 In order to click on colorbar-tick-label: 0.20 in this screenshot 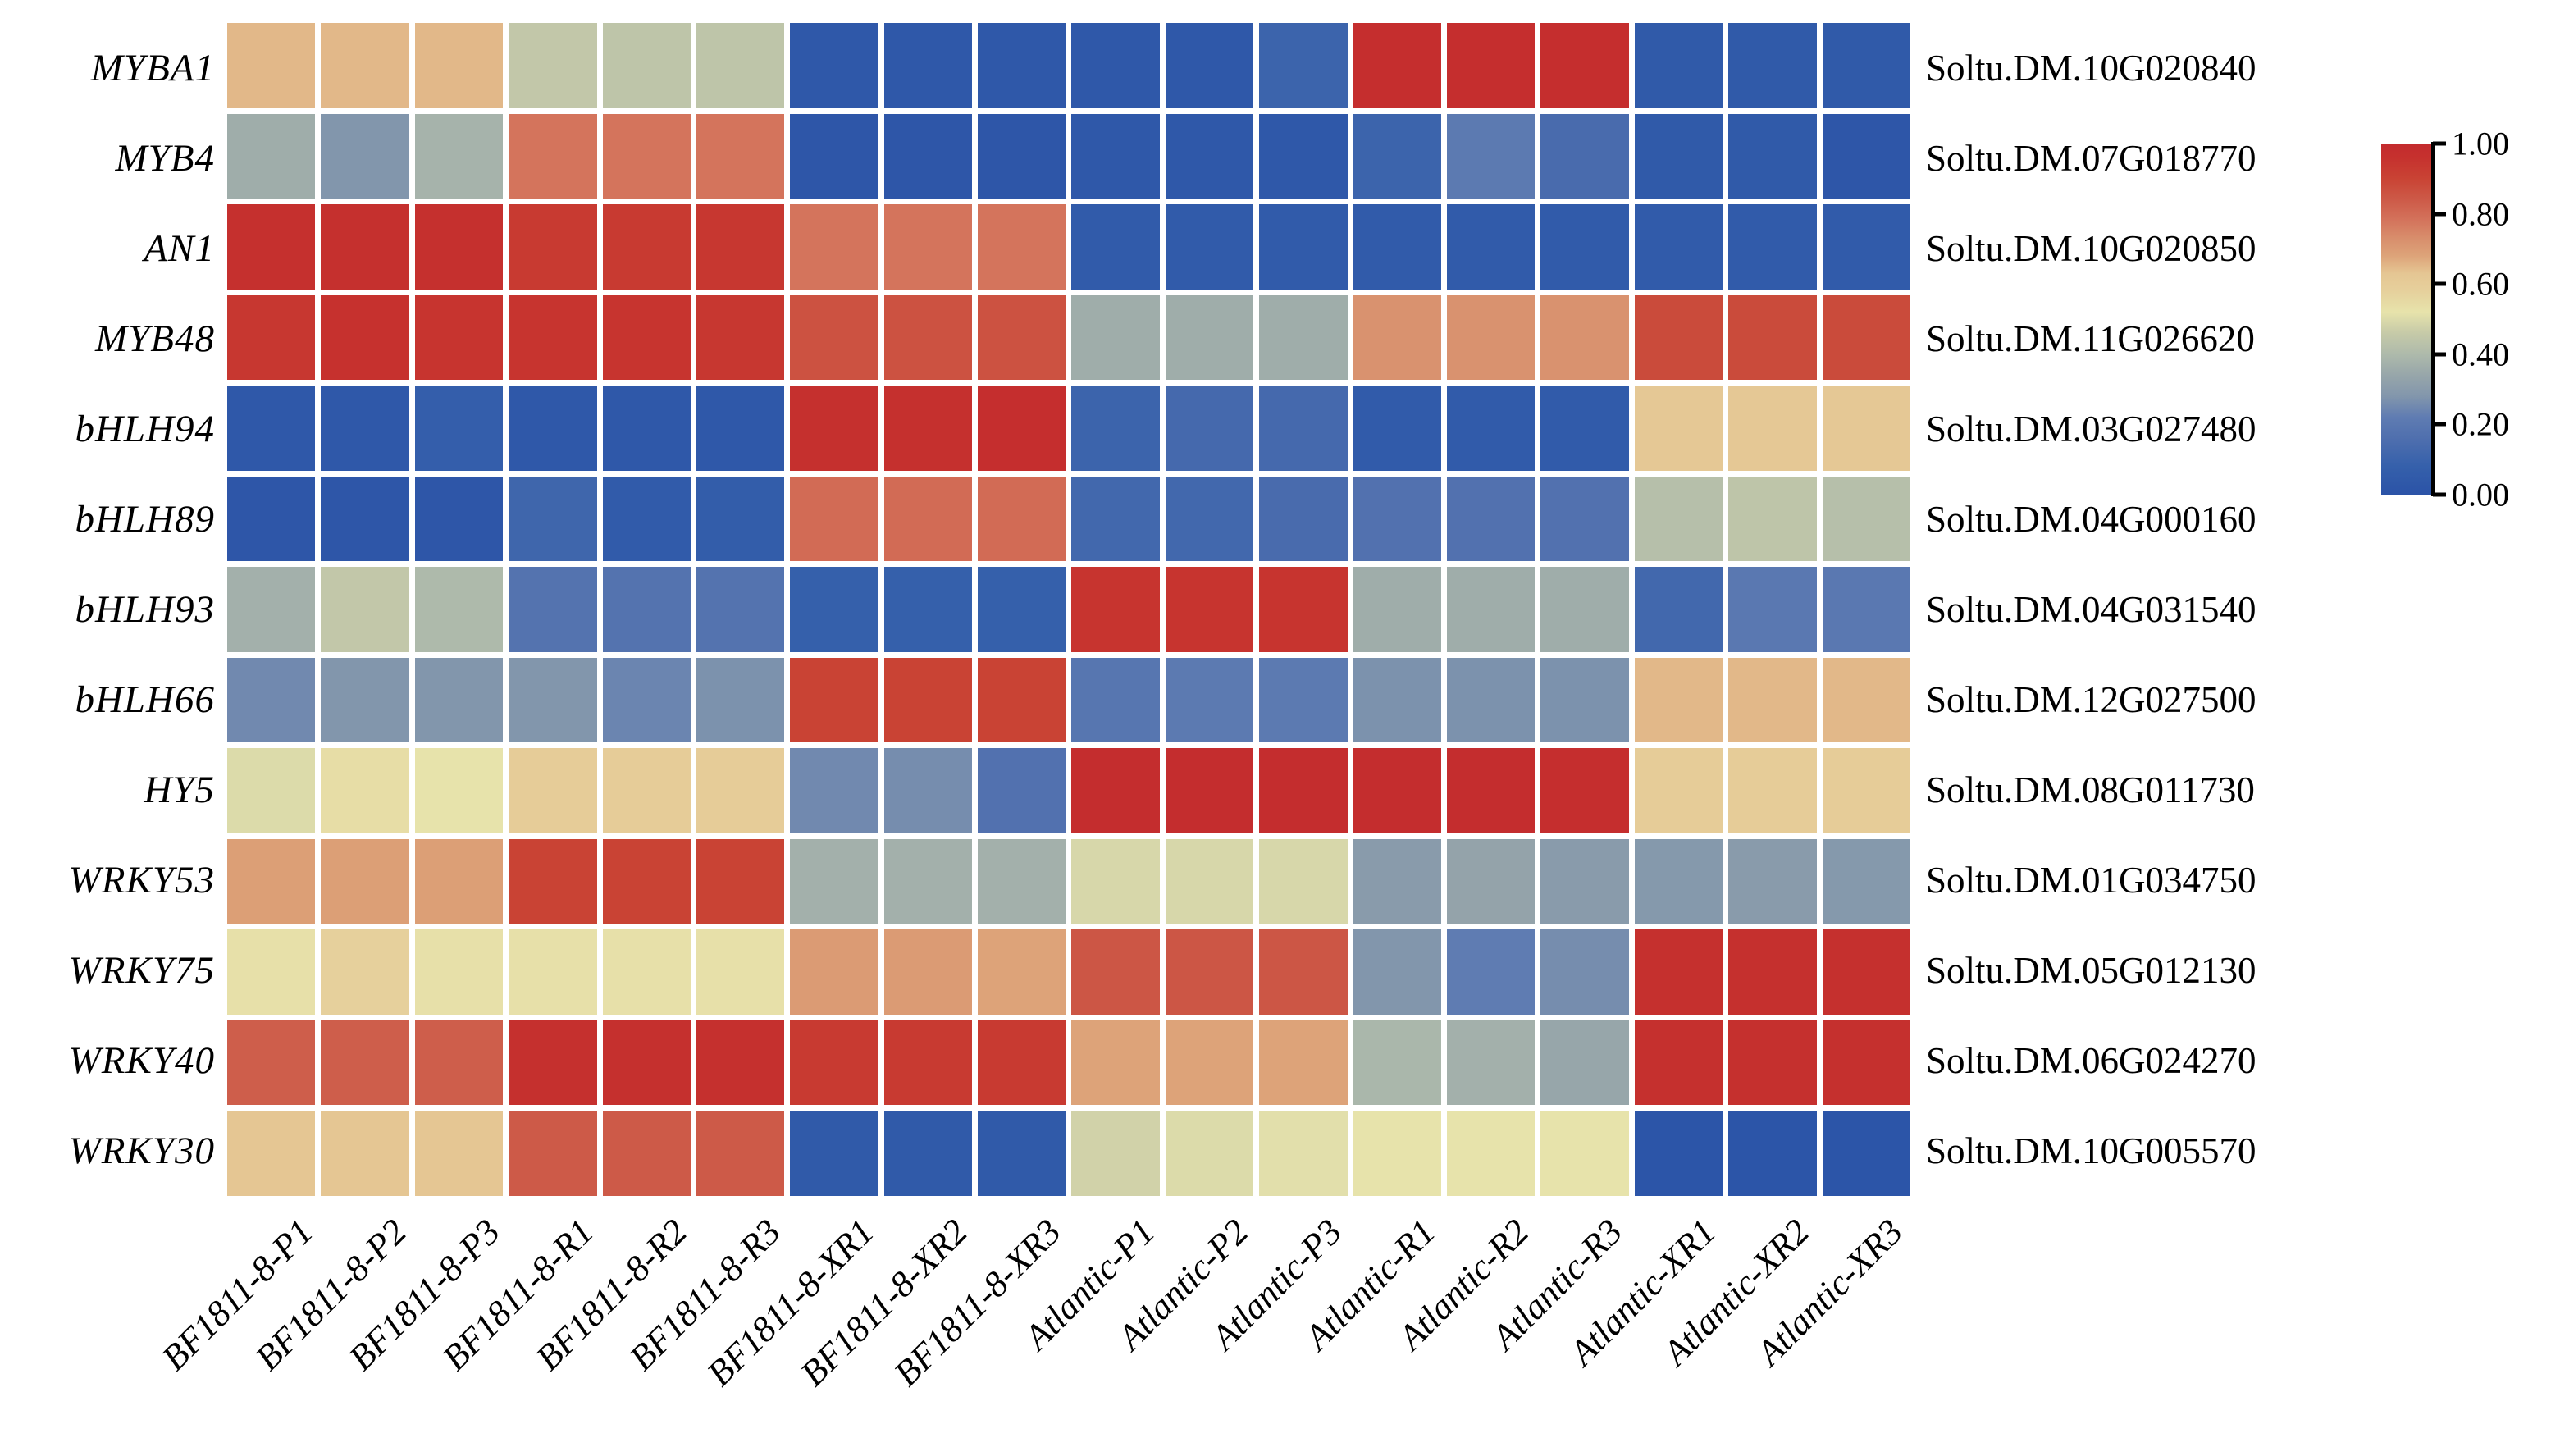, I will do `click(2480, 424)`.